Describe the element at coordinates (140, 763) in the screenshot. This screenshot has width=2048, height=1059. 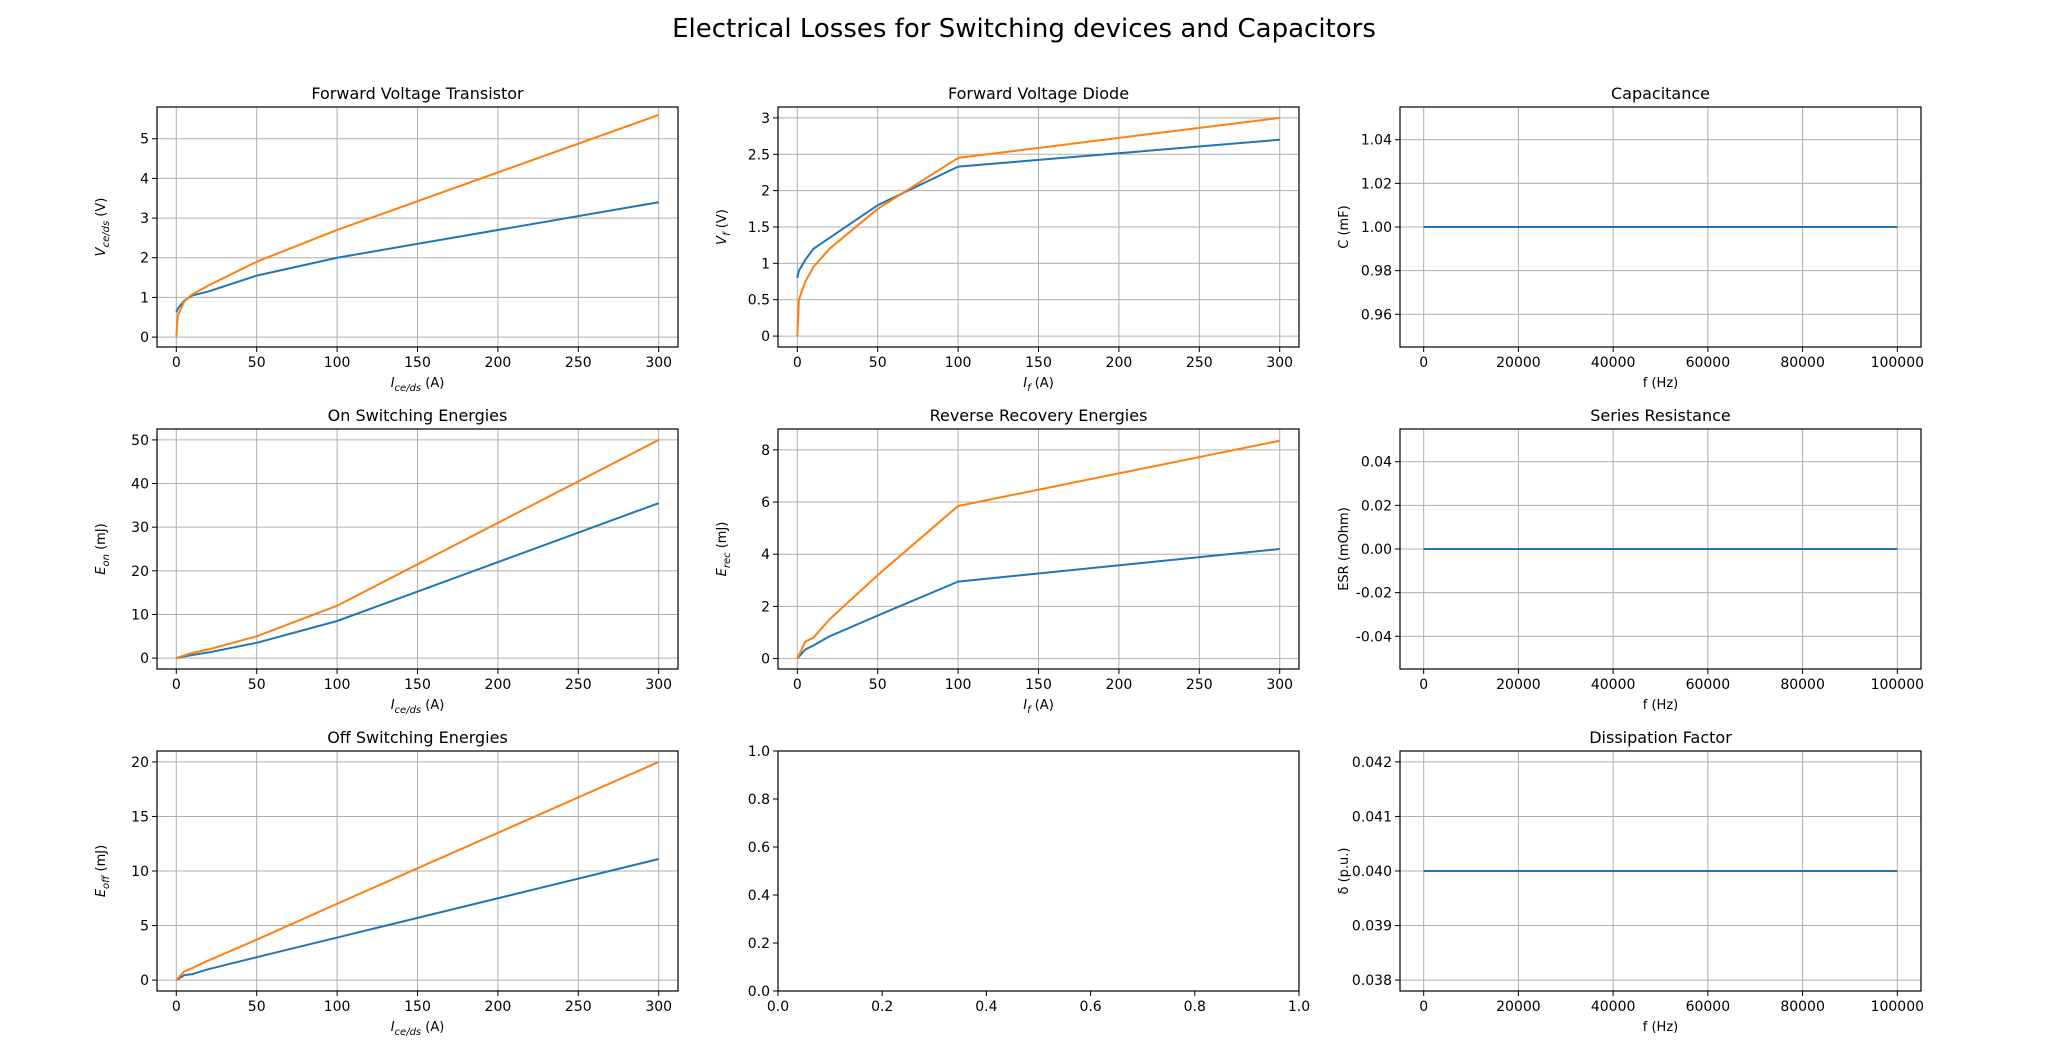
I see `y-tick-label: 20` at that location.